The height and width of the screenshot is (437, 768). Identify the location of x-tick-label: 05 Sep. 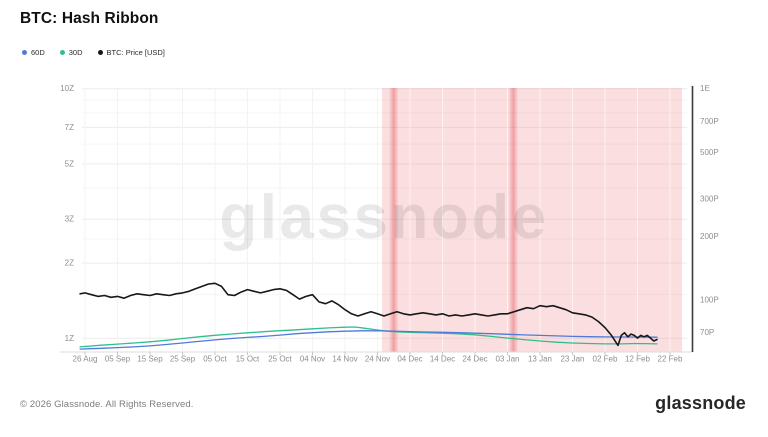
(118, 359).